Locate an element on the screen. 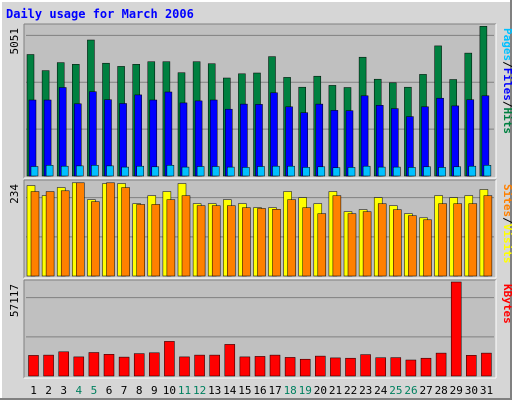 The height and width of the screenshot is (400, 512). x-tick-label-day-25: 25 is located at coordinates (395, 390).